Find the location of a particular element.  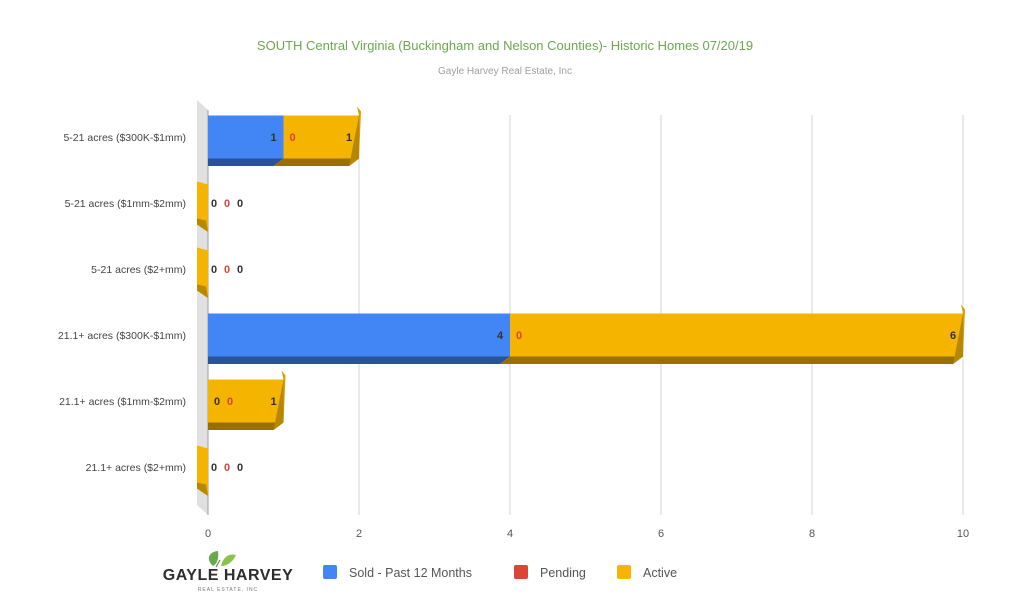

data-label: 4 is located at coordinates (500, 336).